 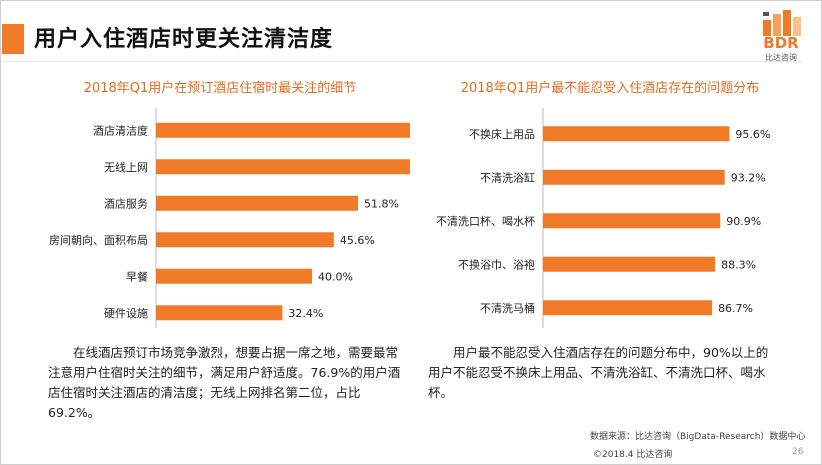 I want to click on right-chart-title: 2018年Q1用户最不能忍受入住酒店存在的问题分布, so click(x=610, y=88).